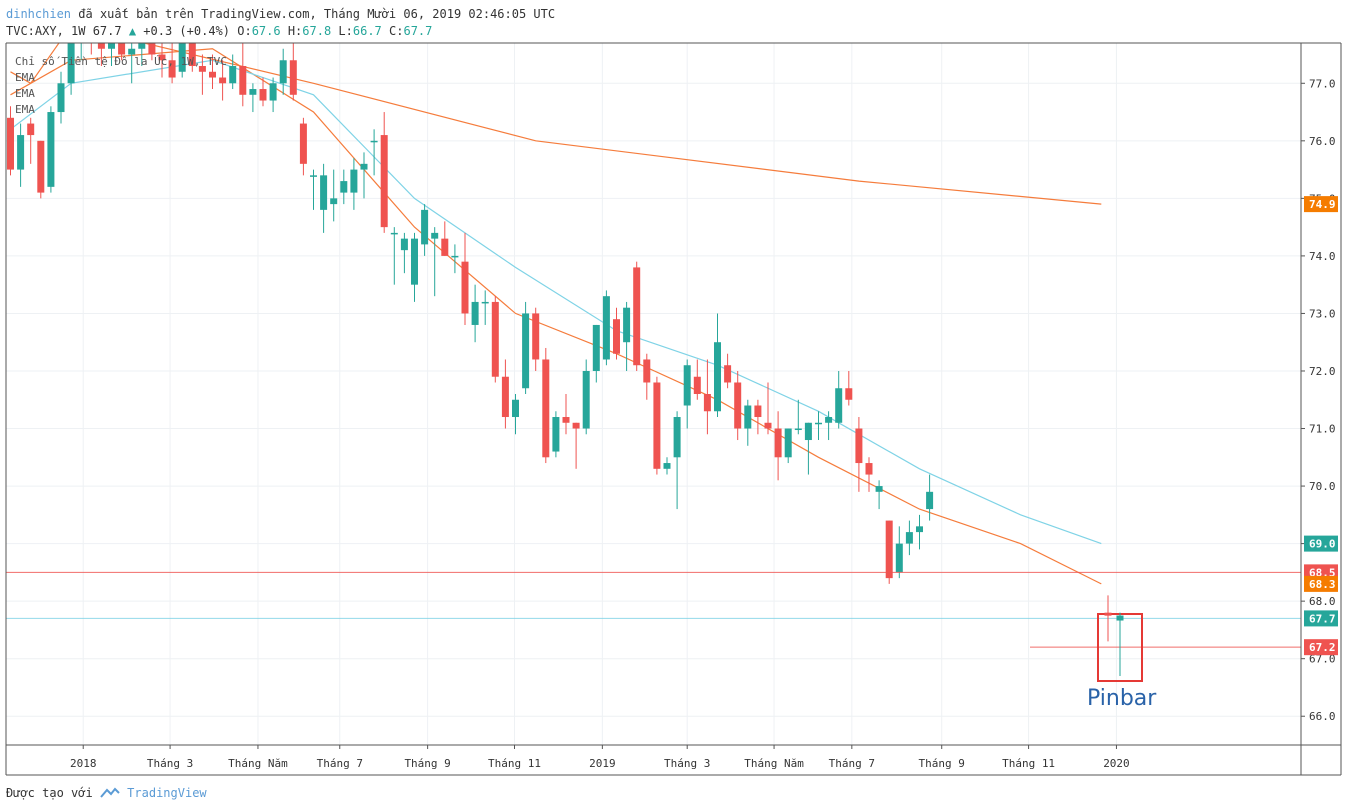 This screenshot has height=811, width=1348. I want to click on tradingview-link: TradingView, so click(167, 793).